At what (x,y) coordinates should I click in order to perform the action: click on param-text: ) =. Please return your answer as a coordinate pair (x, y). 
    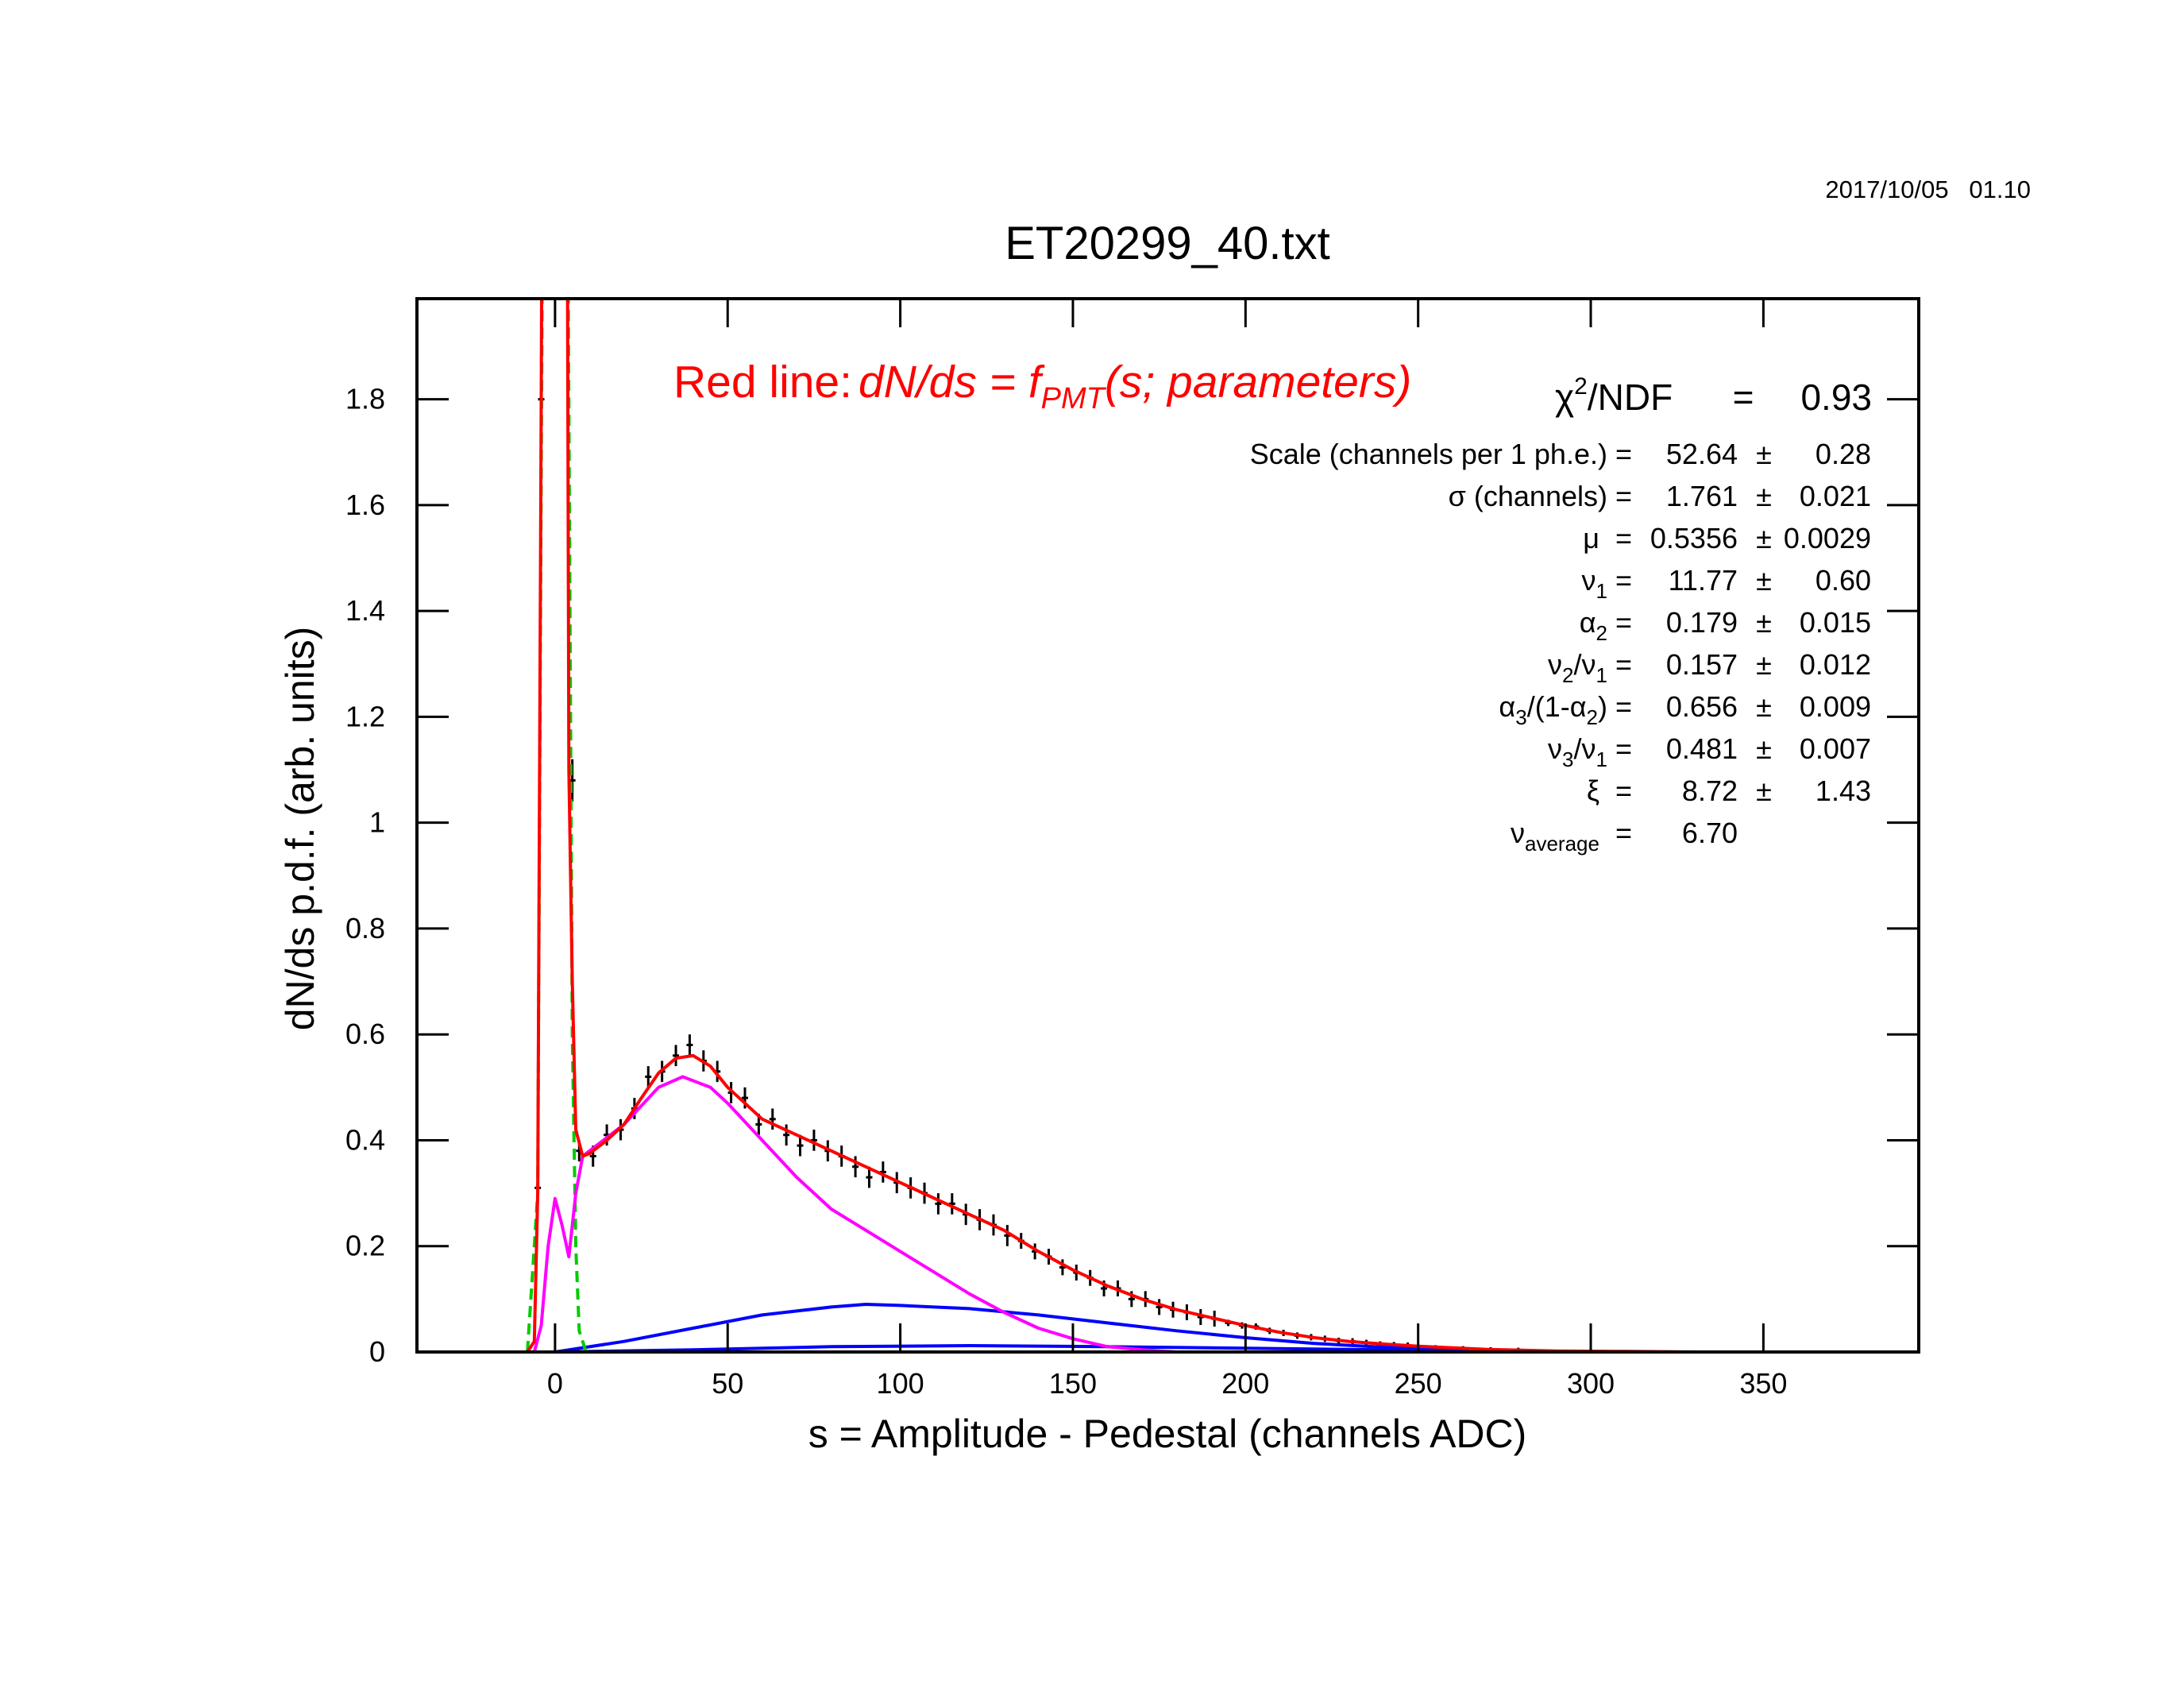
    Looking at the image, I should click on (1615, 707).